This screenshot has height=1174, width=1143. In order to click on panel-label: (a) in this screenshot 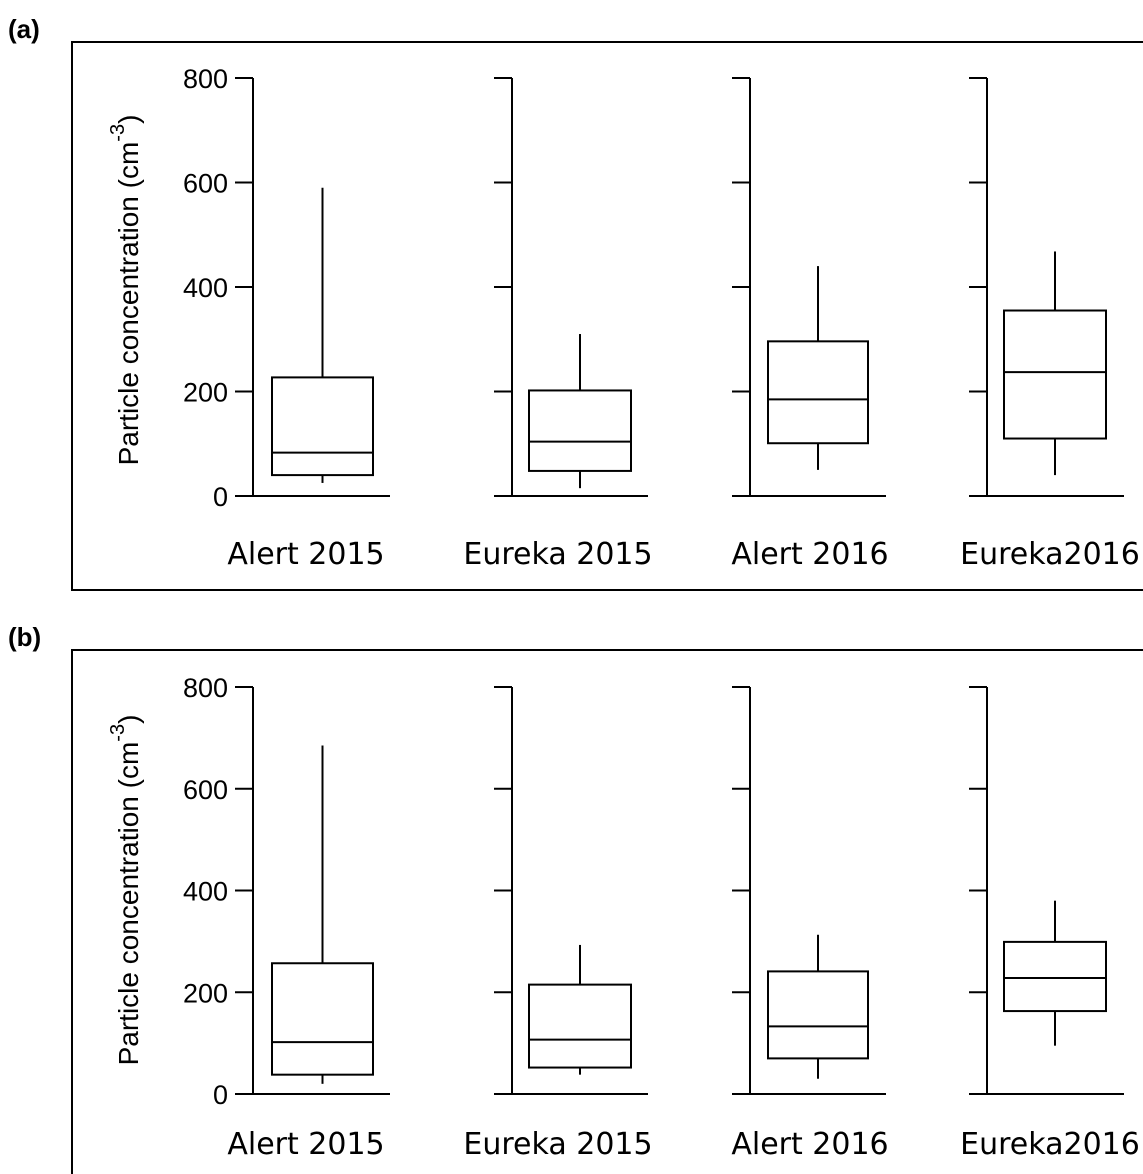, I will do `click(24, 29)`.